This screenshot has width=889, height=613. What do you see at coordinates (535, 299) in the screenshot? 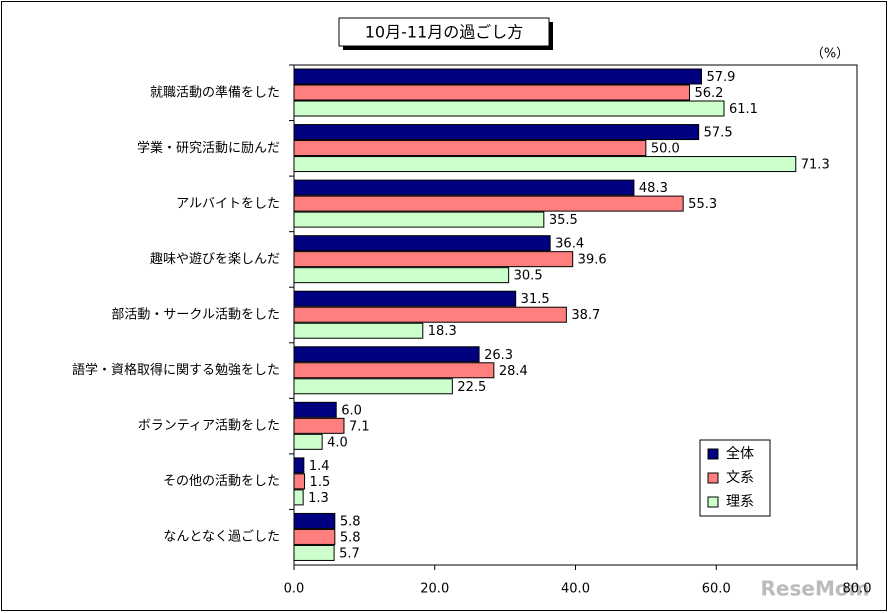
I see `value-label: 31.5` at bounding box center [535, 299].